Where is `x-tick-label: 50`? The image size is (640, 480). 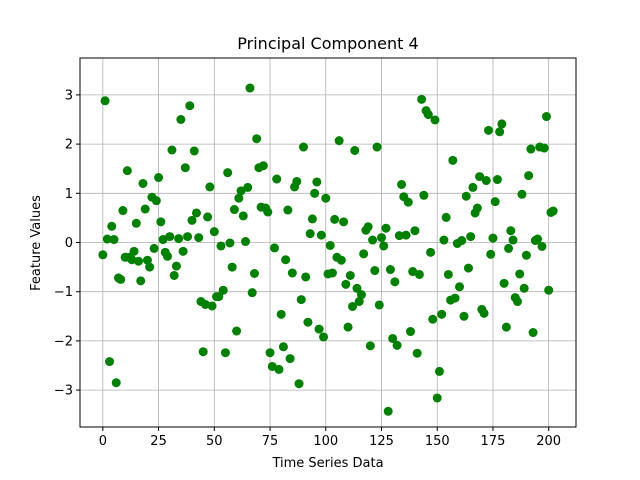
x-tick-label: 50 is located at coordinates (214, 441).